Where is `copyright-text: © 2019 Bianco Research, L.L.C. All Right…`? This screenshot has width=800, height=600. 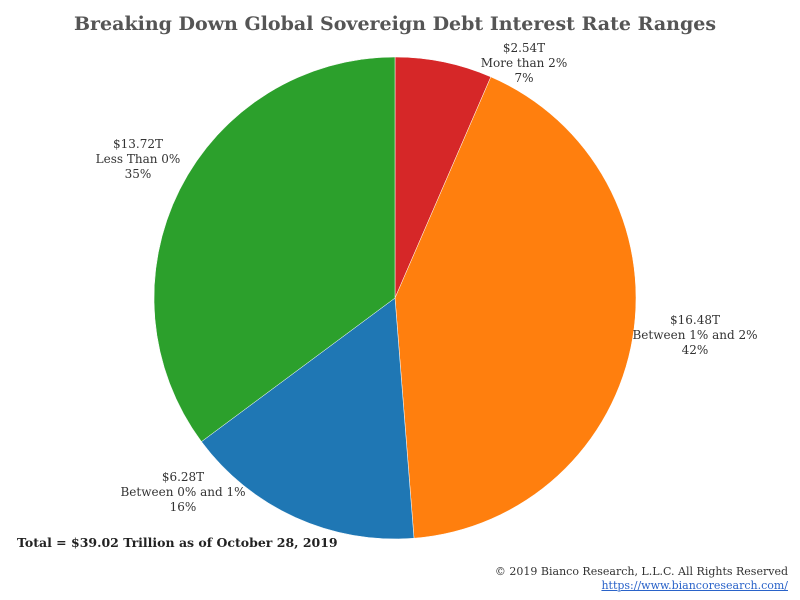 copyright-text: © 2019 Bianco Research, L.L.C. All Right… is located at coordinates (641, 571).